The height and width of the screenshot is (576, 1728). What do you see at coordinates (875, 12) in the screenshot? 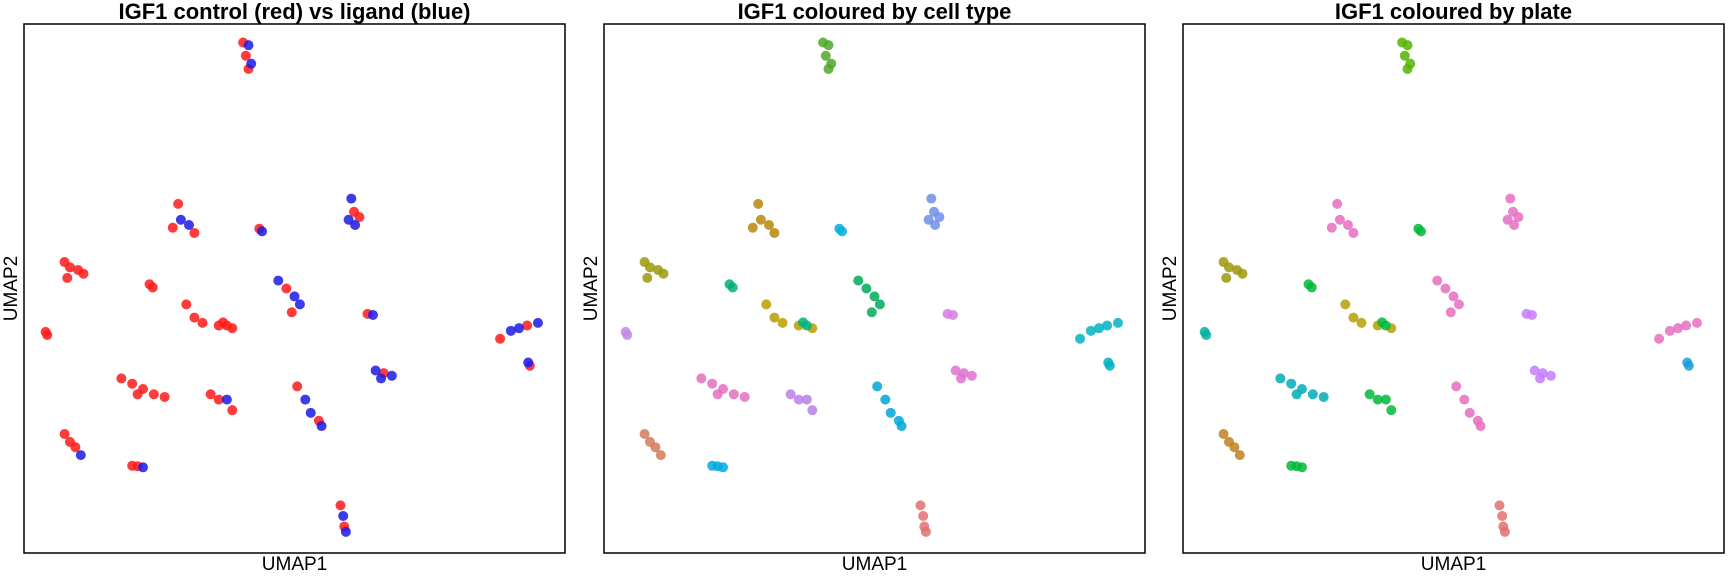
I see `chart-title: IGF1 coloured by cell type` at bounding box center [875, 12].